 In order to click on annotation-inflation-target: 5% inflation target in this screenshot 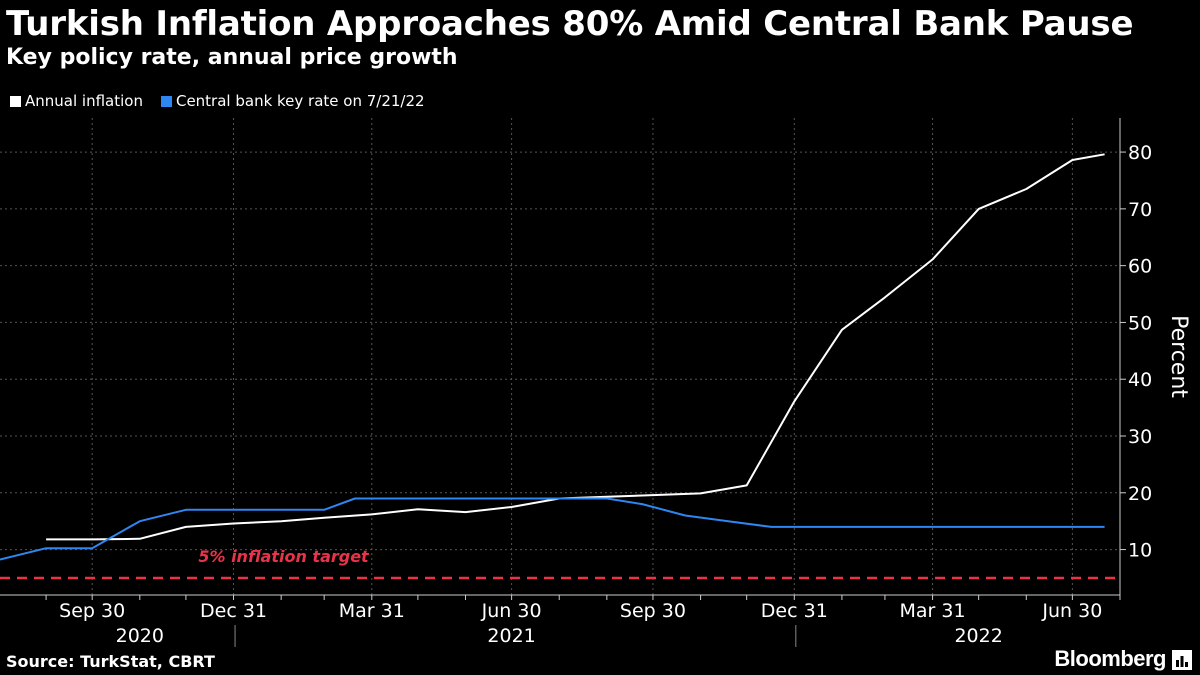, I will do `click(284, 556)`.